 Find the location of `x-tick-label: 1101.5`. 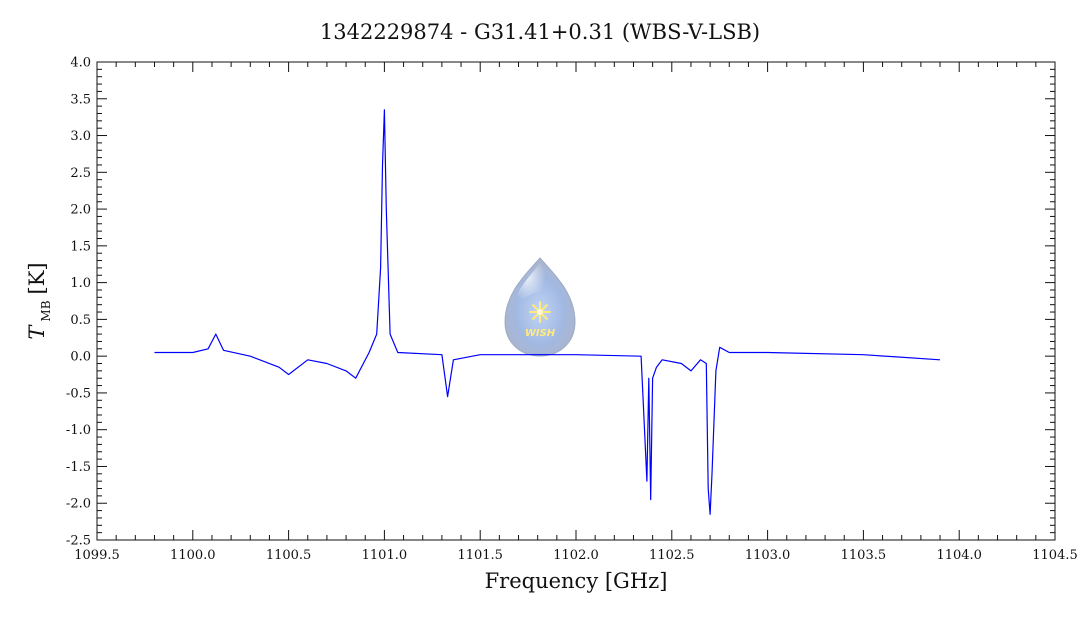

x-tick-label: 1101.5 is located at coordinates (480, 555).